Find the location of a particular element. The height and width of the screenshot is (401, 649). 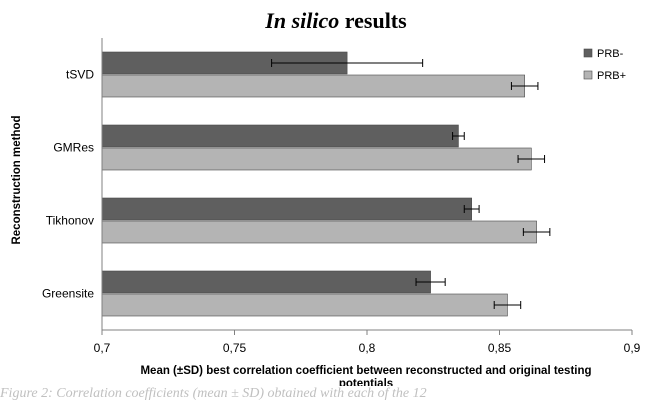

legend: PRB- PRB+ is located at coordinates (604, 65).